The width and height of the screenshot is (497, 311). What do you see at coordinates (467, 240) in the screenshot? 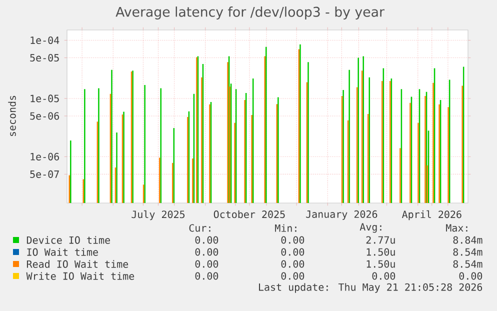
I see `text: 8.84m` at bounding box center [467, 240].